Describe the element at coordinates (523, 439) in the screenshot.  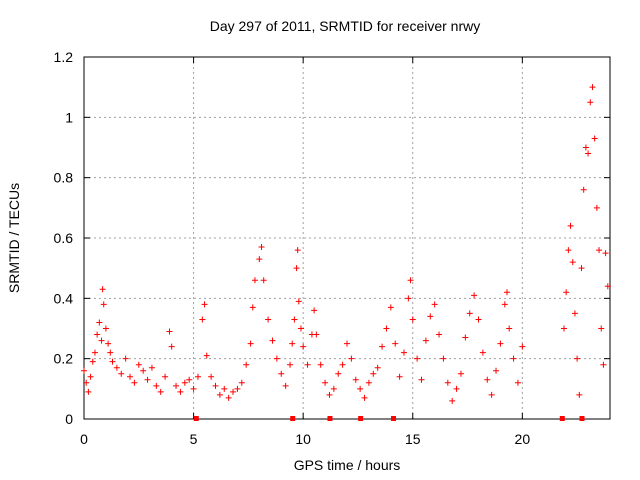
I see `x-tick-label: 20` at that location.